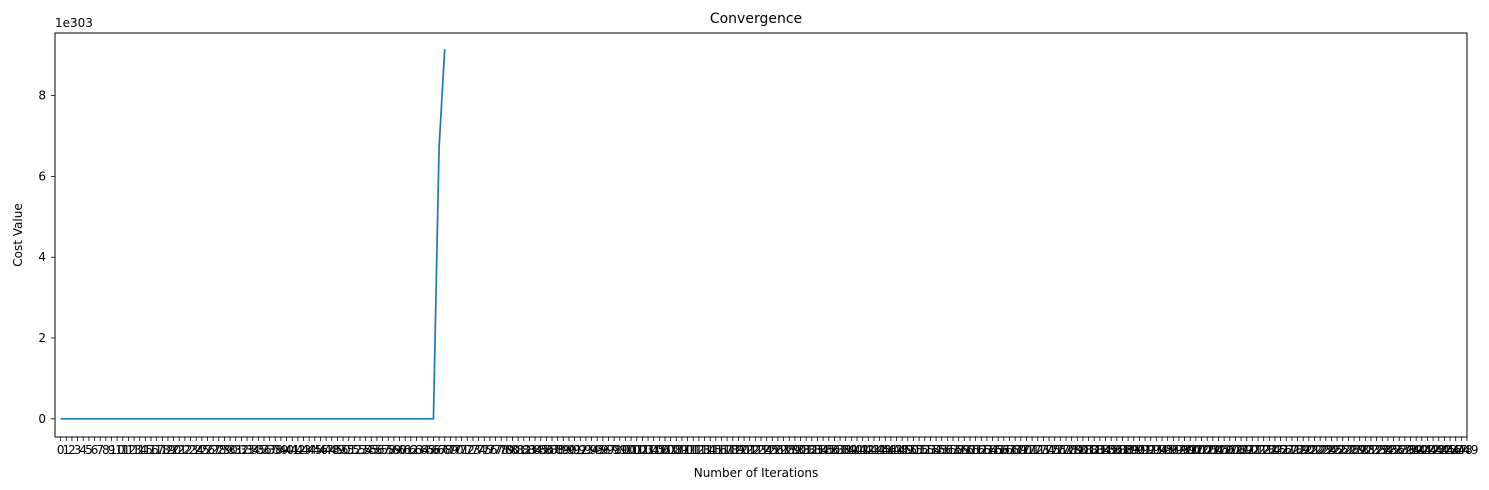  Describe the element at coordinates (83, 450) in the screenshot. I see `x-tick-label: 4` at that location.